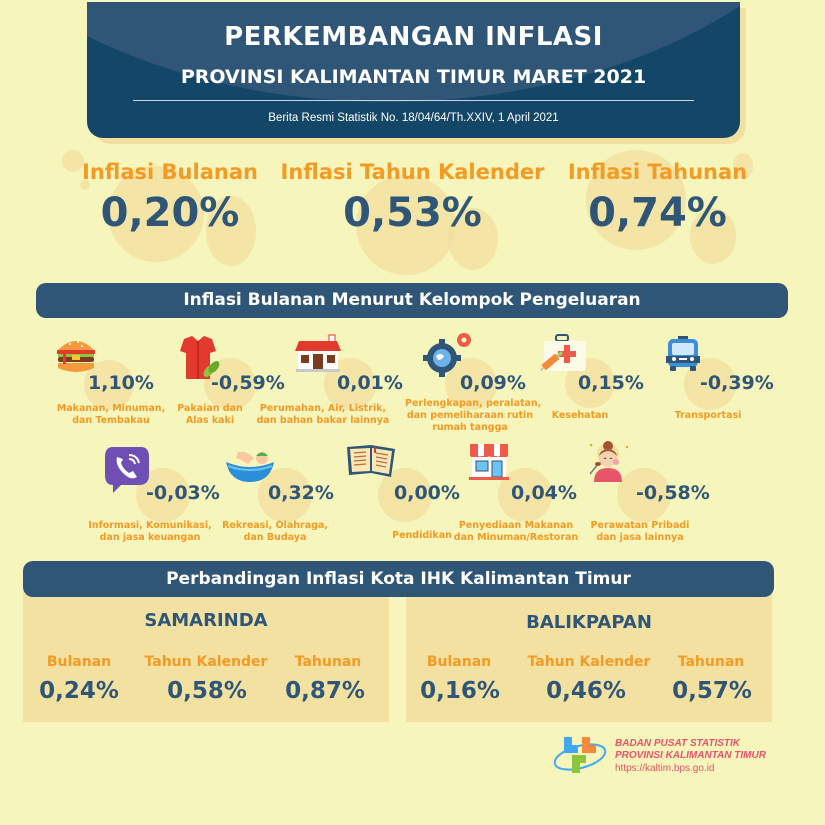  I want to click on cmp-value-yoy: 0,57%, so click(712, 691).